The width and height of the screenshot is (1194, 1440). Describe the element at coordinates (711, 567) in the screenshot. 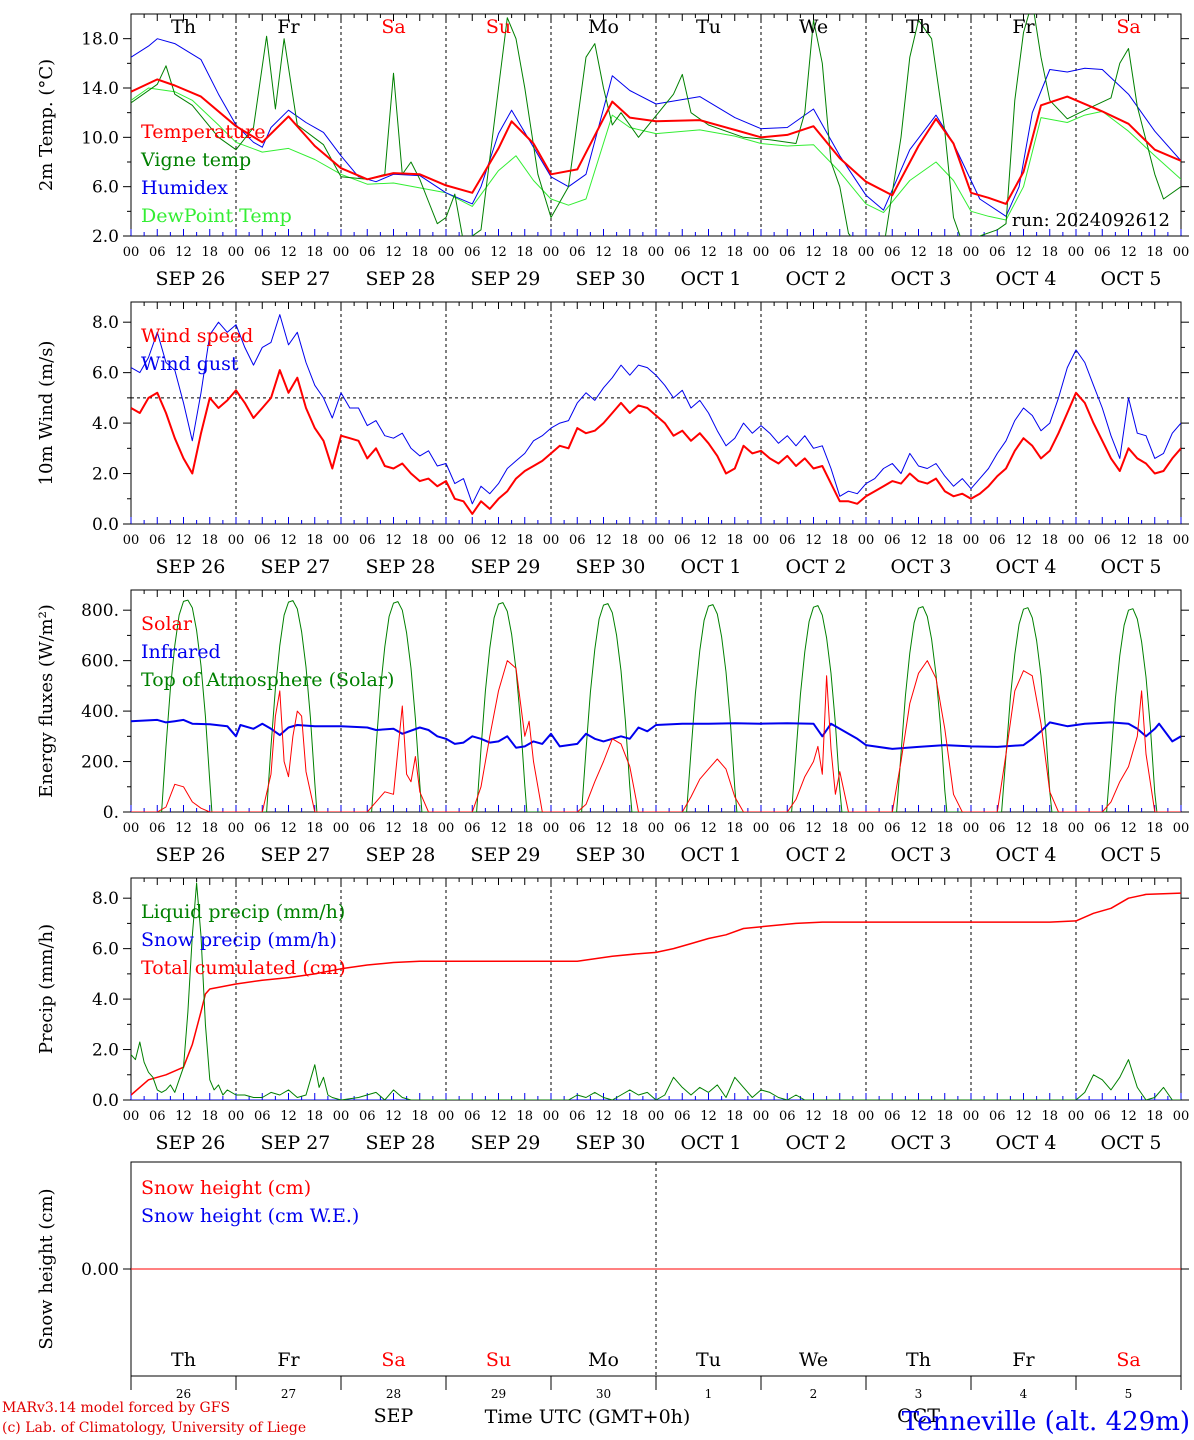

I see `date-label: OCT 1` at that location.